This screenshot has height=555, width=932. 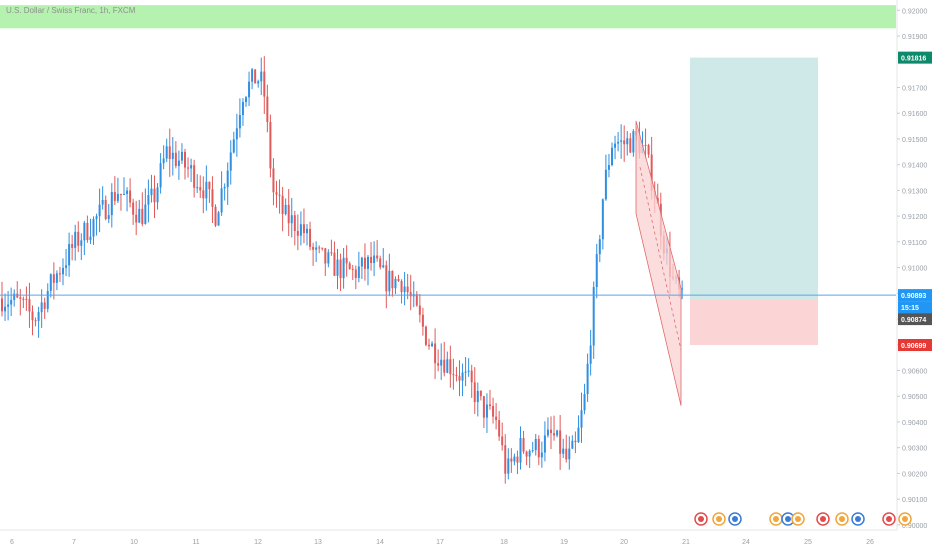 What do you see at coordinates (448, 17) in the screenshot?
I see `resistance-zone` at bounding box center [448, 17].